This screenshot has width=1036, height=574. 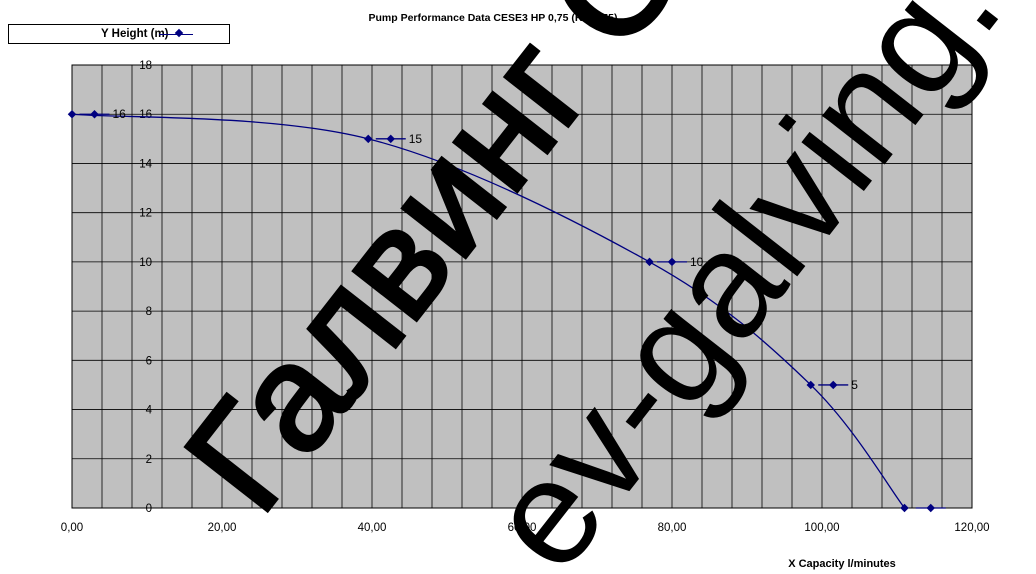 What do you see at coordinates (72, 528) in the screenshot?
I see `x-tick-label: 0,00` at bounding box center [72, 528].